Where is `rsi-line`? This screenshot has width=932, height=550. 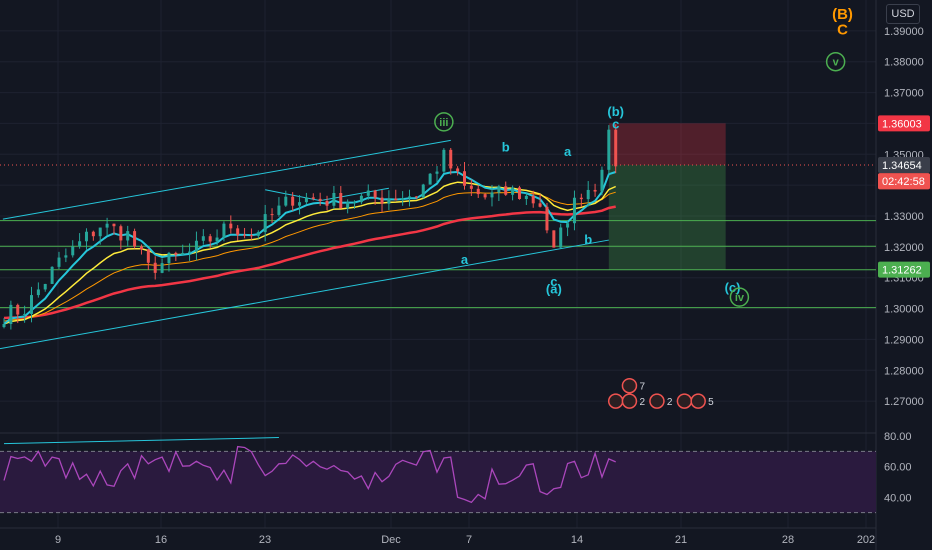
rsi-line is located at coordinates (309, 474).